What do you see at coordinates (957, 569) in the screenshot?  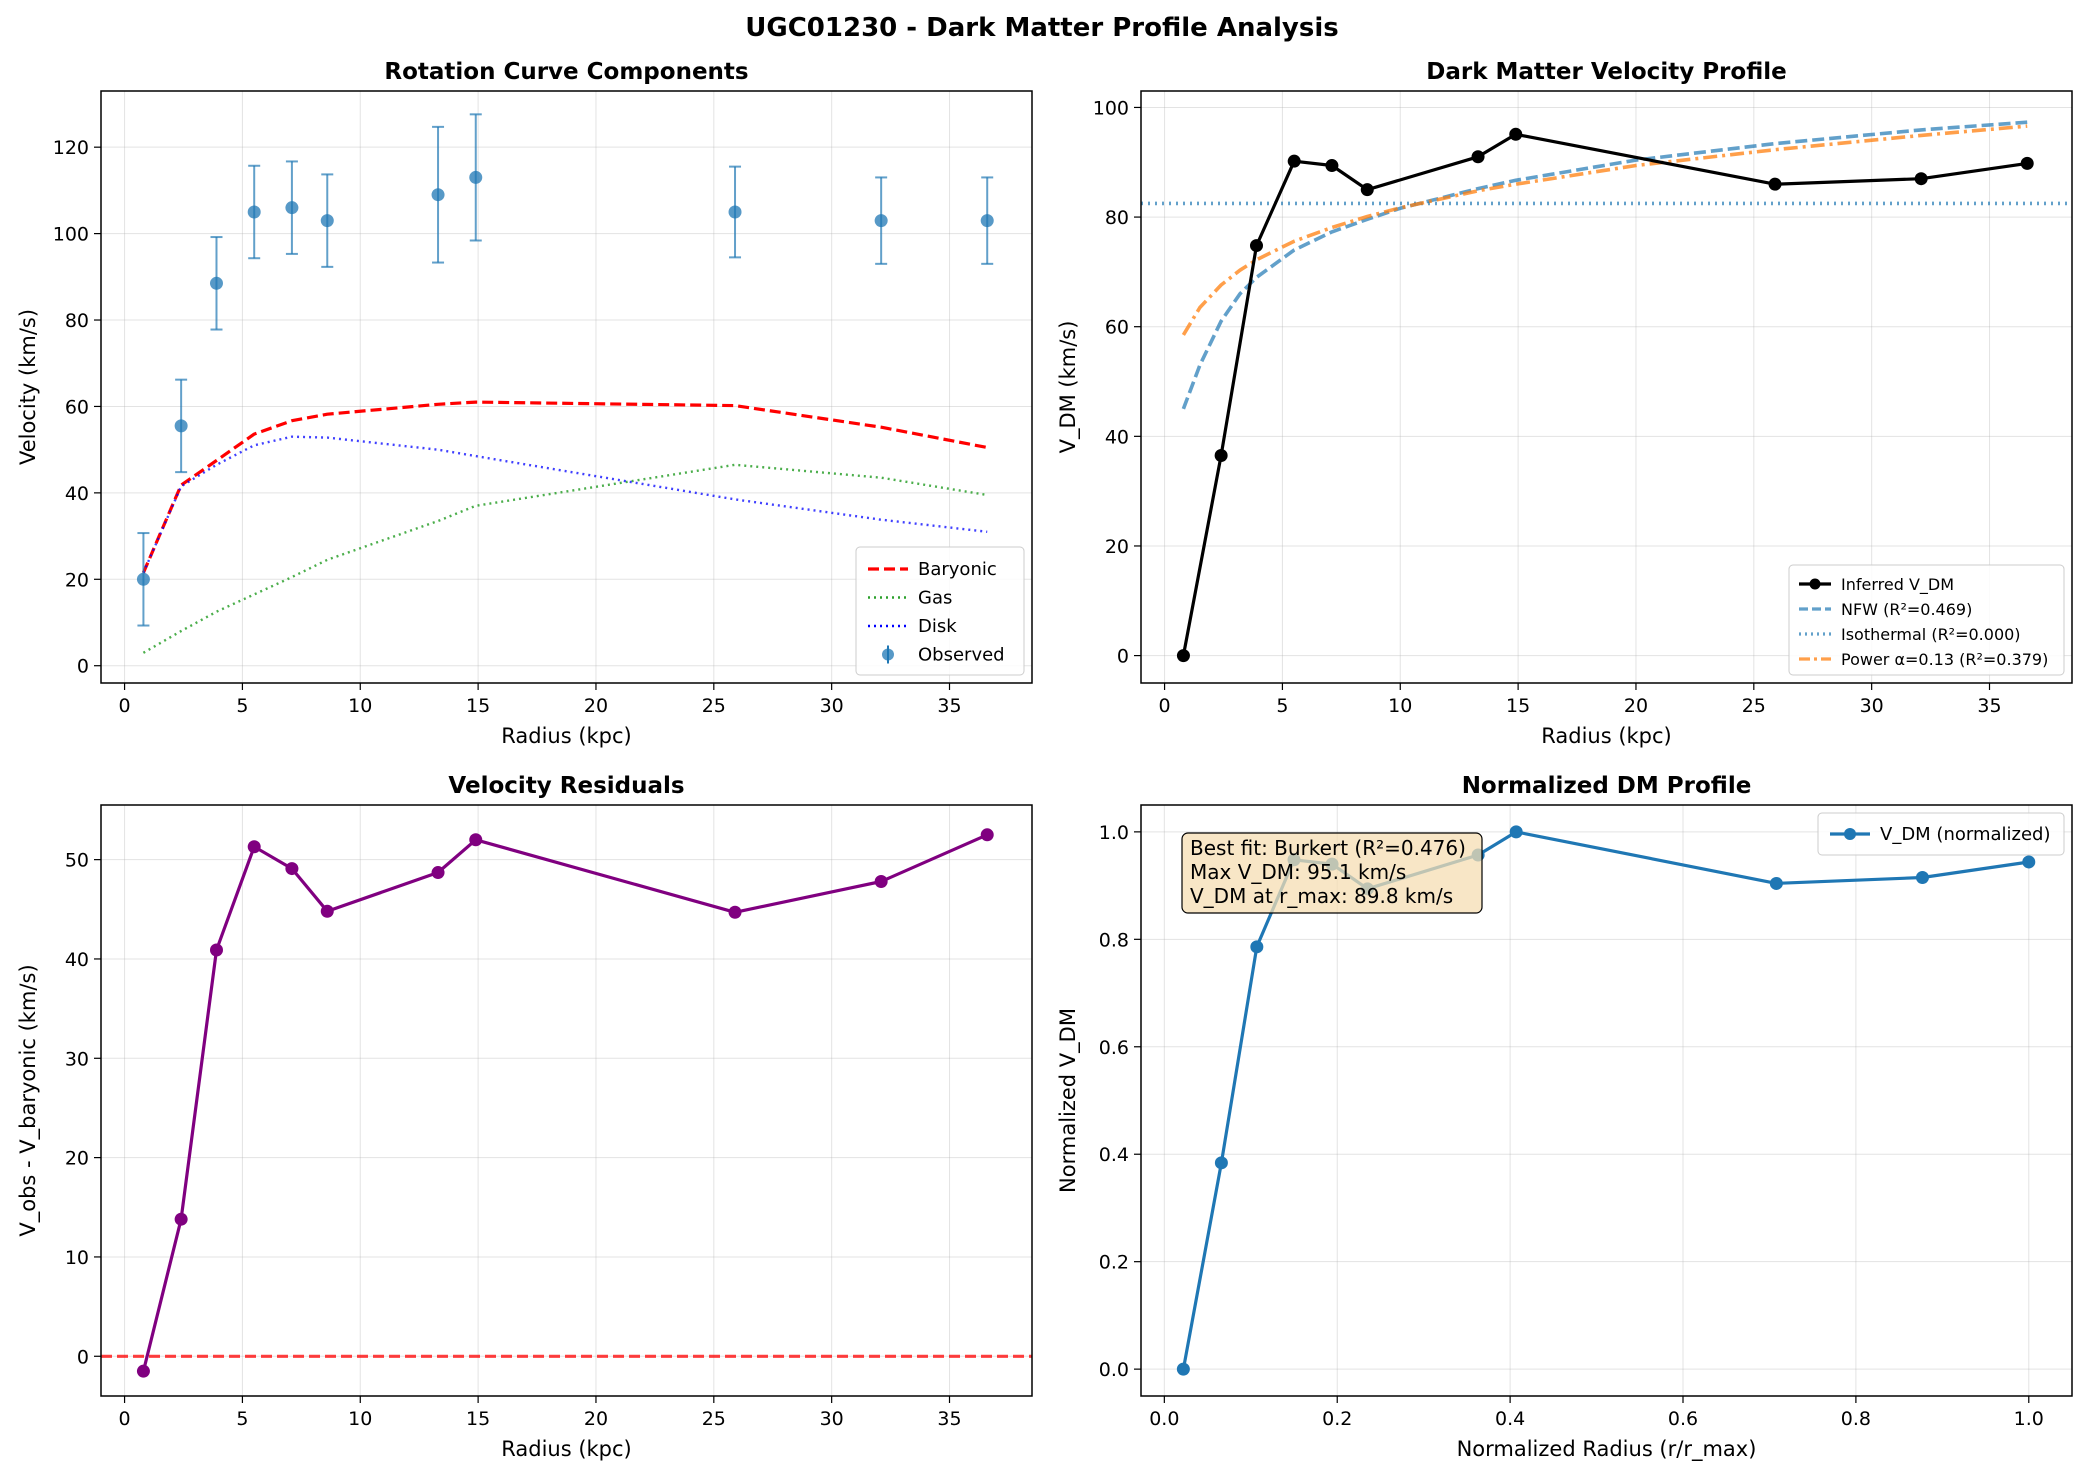 I see `legend-label: Baryonic` at bounding box center [957, 569].